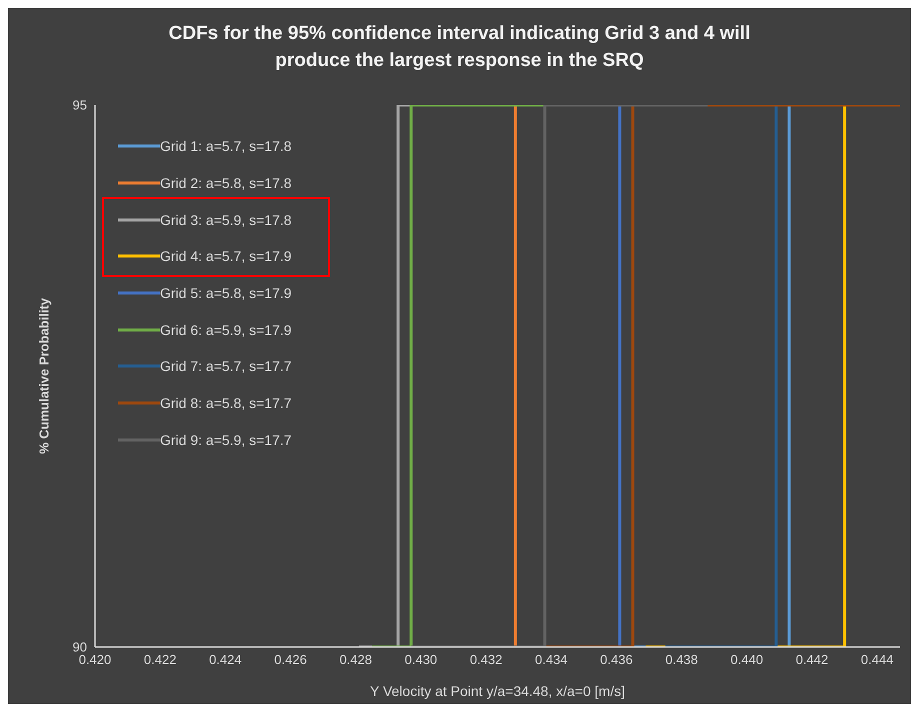 This screenshot has width=919, height=712. What do you see at coordinates (226, 220) in the screenshot?
I see `legend-label: Grid 3: a=5.9, s=17.8` at bounding box center [226, 220].